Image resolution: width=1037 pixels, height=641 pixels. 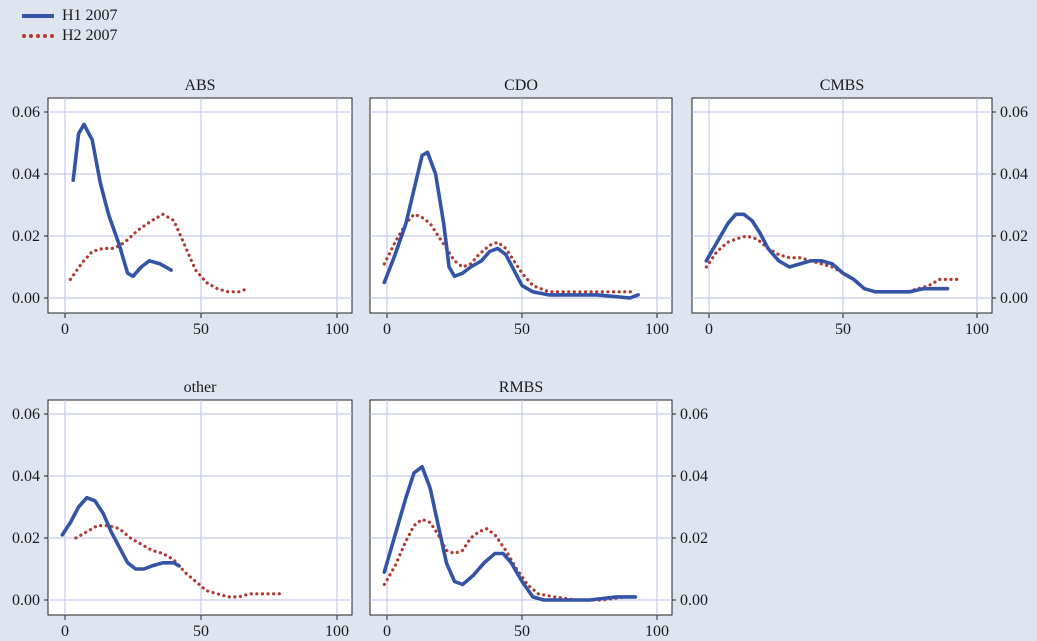 I want to click on y-tick-label-rmbs: 0.00, so click(x=694, y=600).